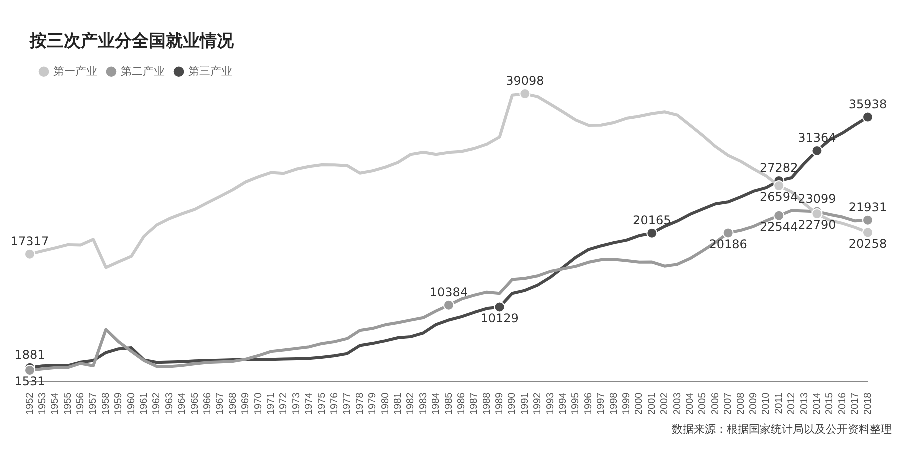  I want to click on x-tick-label: 1963, so click(170, 404).